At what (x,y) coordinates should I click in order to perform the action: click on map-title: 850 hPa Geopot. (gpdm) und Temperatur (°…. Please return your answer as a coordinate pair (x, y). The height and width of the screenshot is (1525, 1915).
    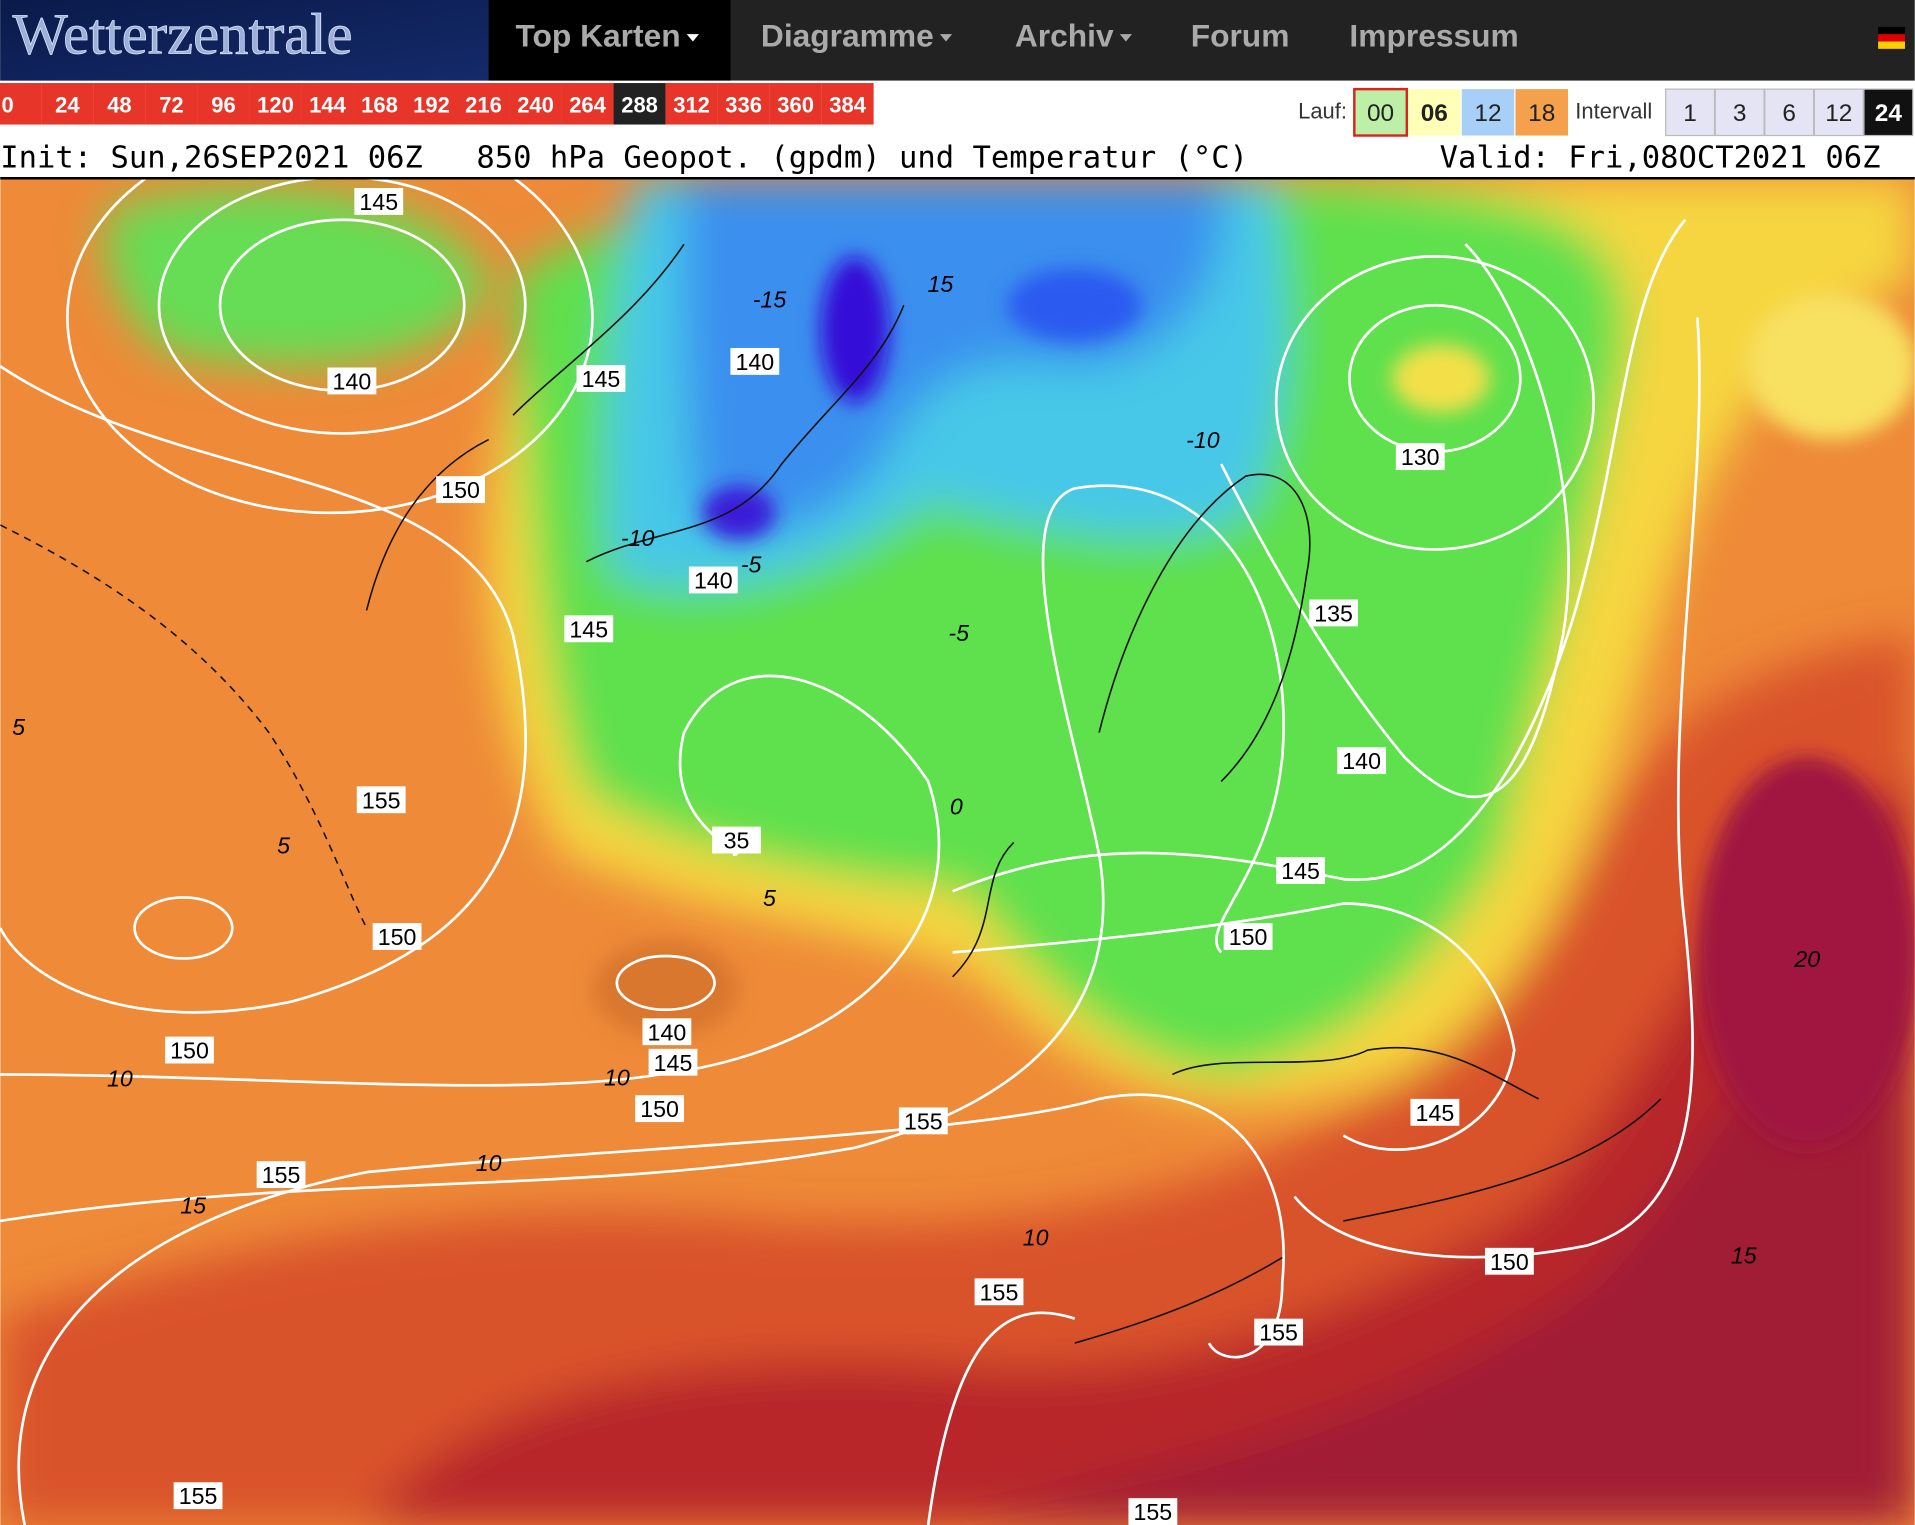
    Looking at the image, I should click on (862, 157).